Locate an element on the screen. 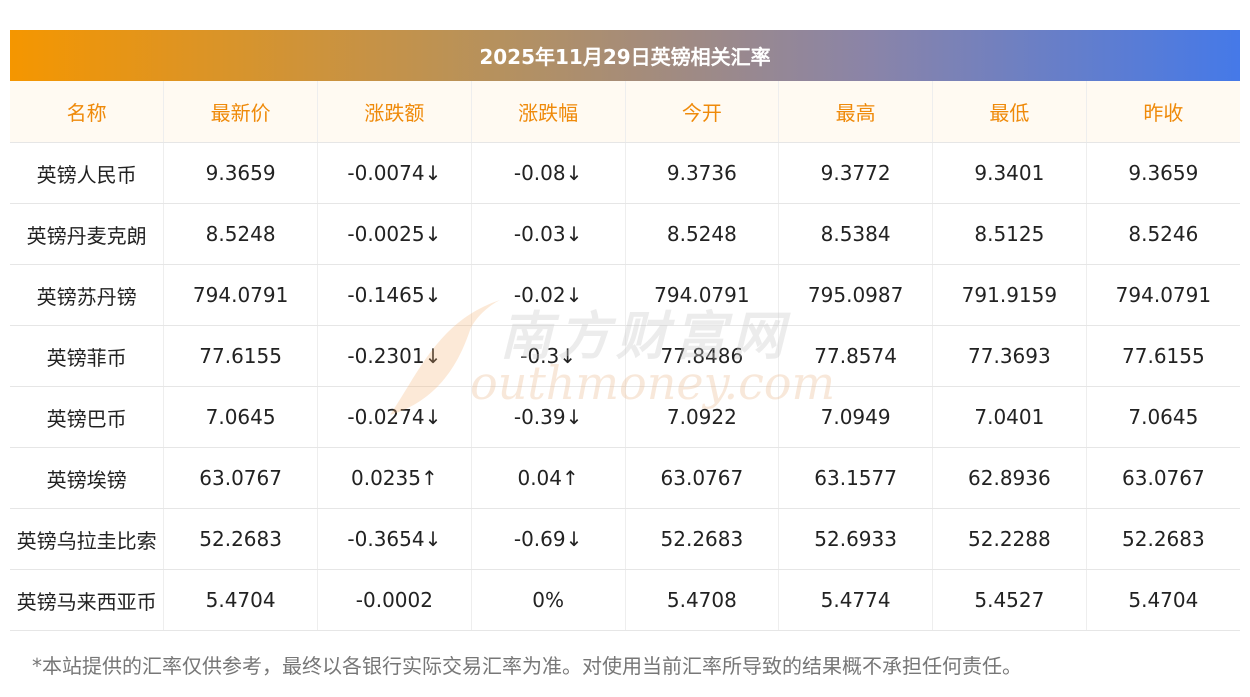 Image resolution: width=1250 pixels, height=697 pixels. cell-prev-close: 77.6155 is located at coordinates (1163, 356).